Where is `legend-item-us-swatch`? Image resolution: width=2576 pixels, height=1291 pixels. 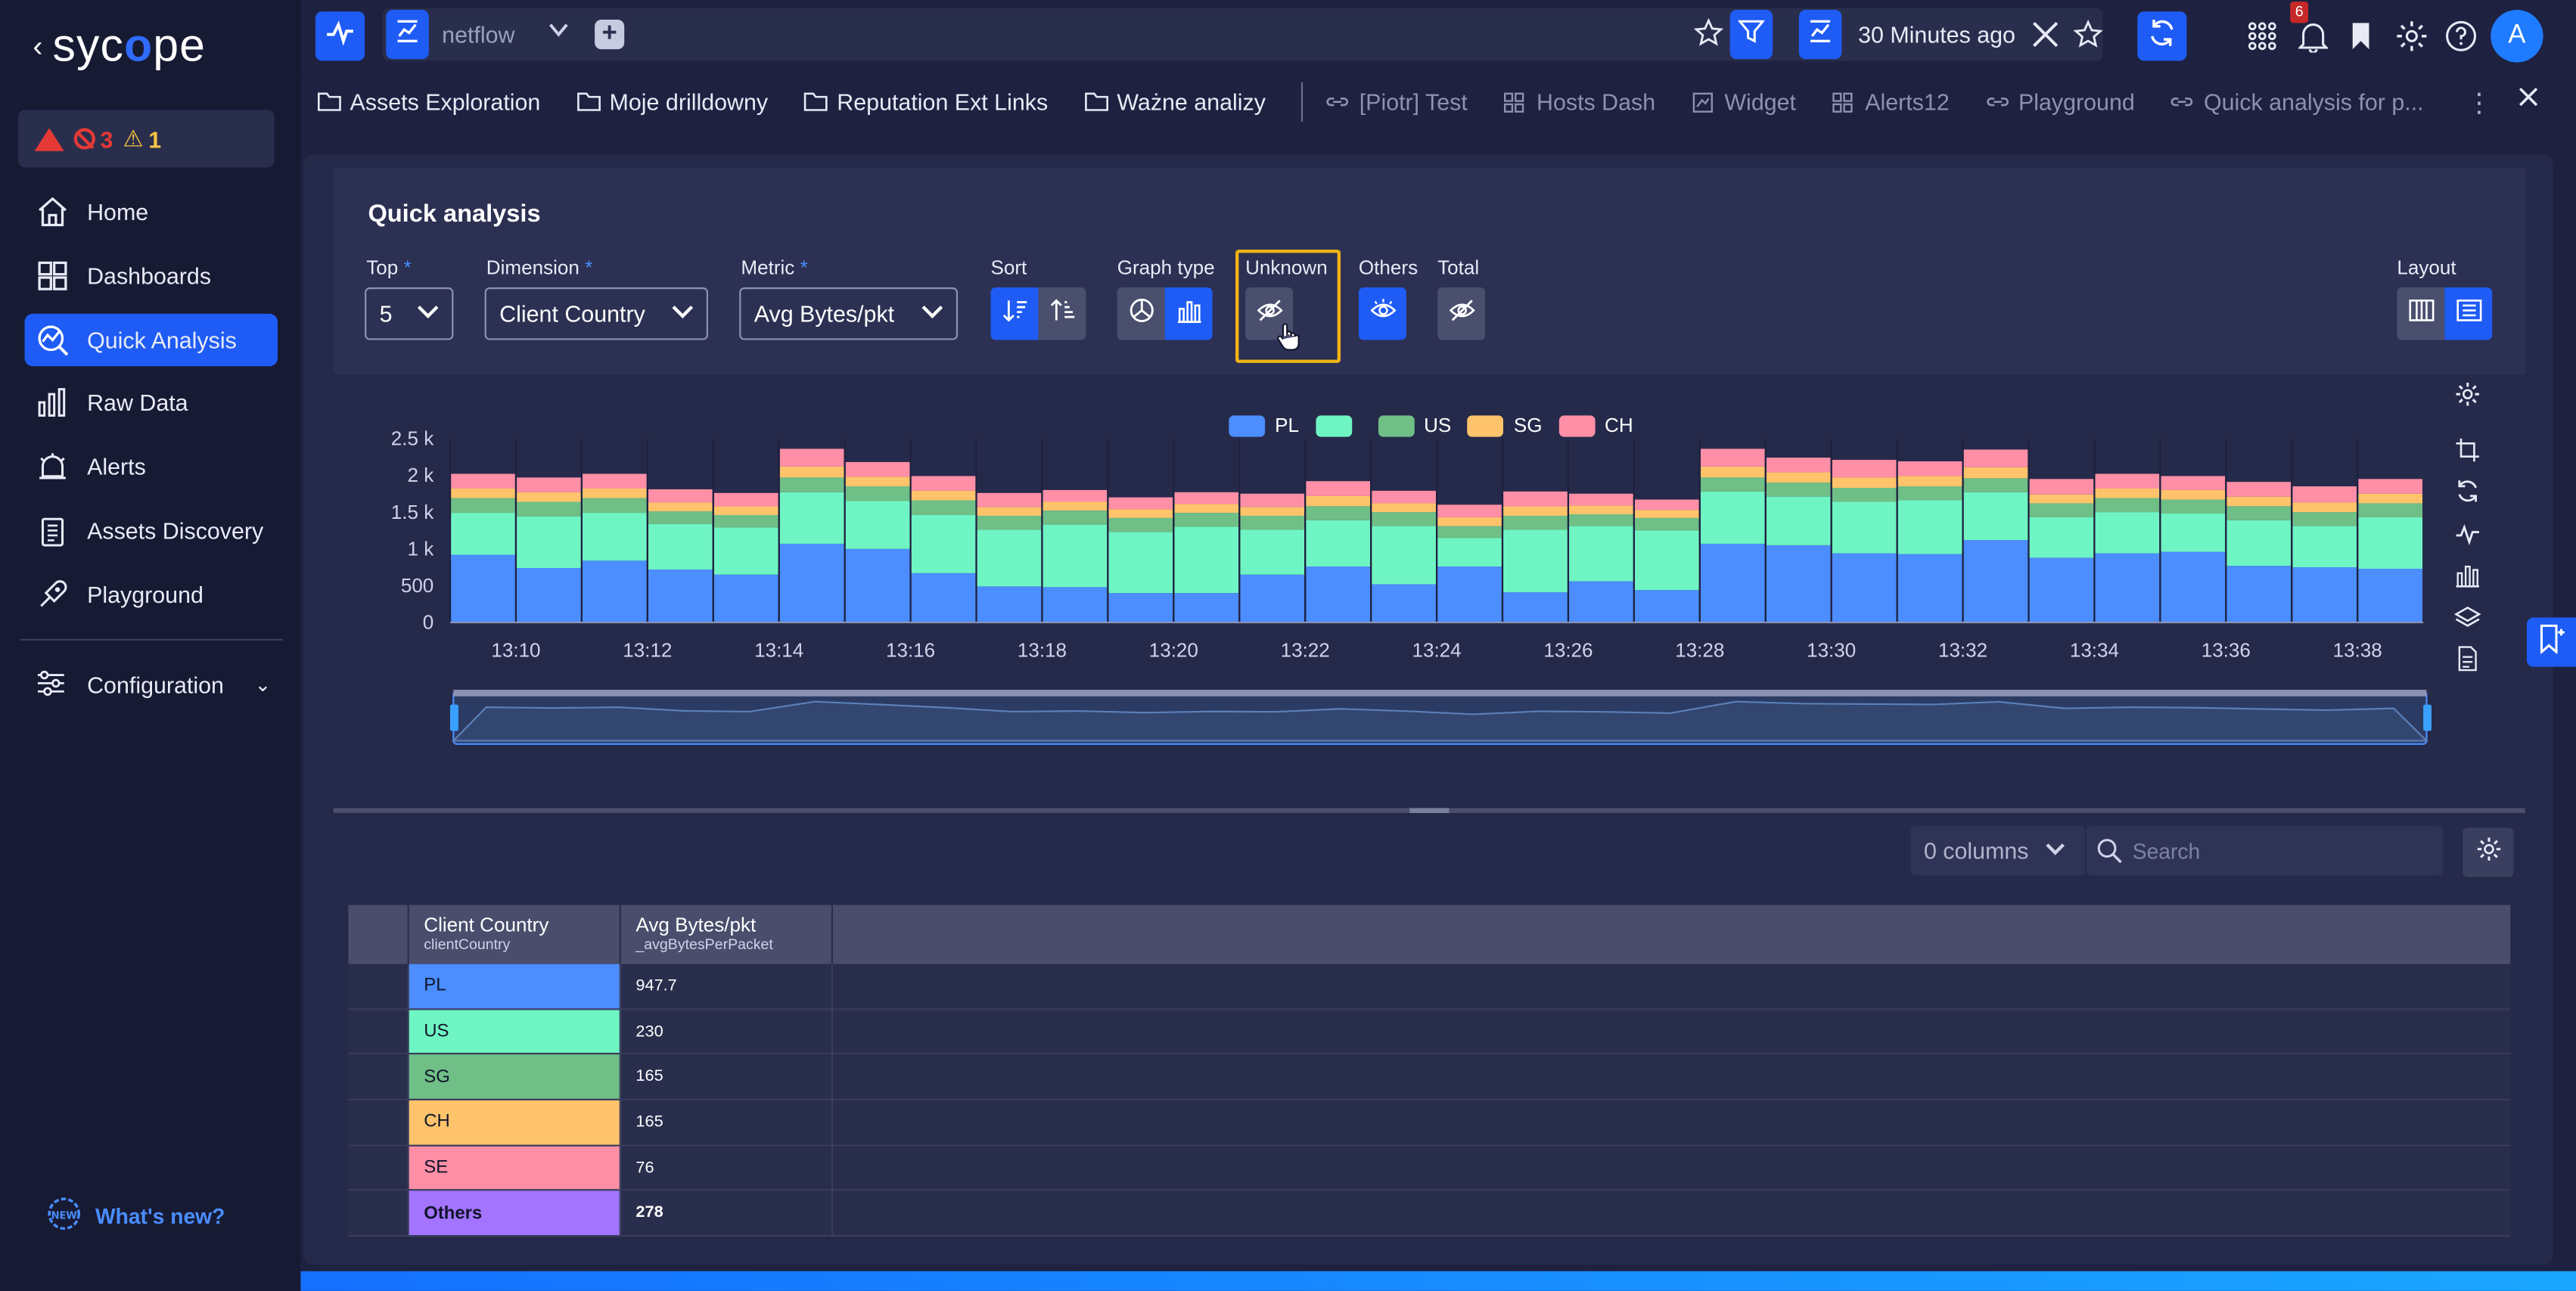
legend-item-us-swatch is located at coordinates (1338, 425).